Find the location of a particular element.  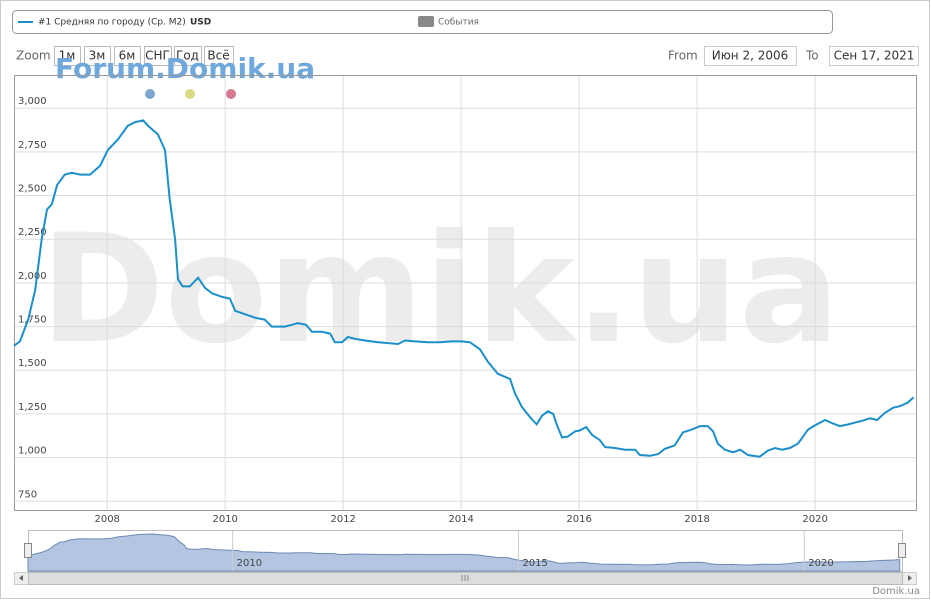

y-tick-label: 2,000 is located at coordinates (32, 276).